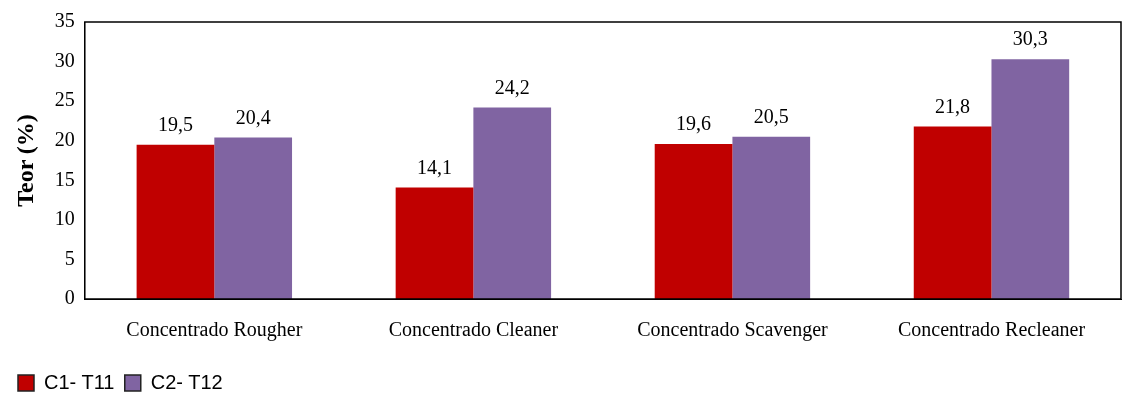  Describe the element at coordinates (732, 330) in the screenshot. I see `x-tick-label: Concentrado Scavenger` at that location.